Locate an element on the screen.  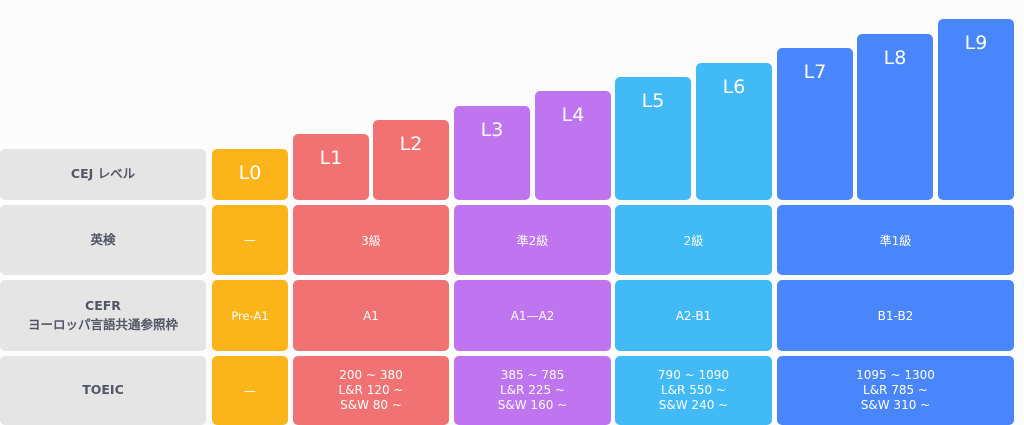
eiken-l3-l4: 準2級 is located at coordinates (532, 240).